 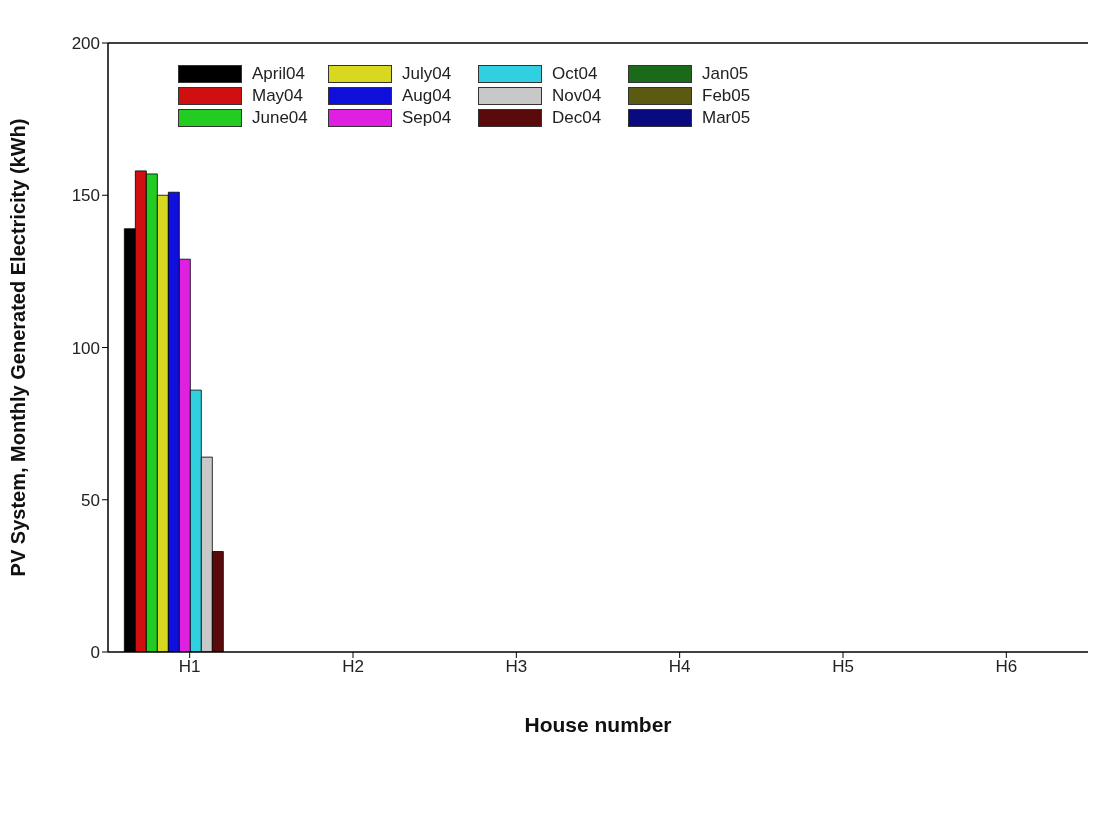 I want to click on legend-label: Jan05, so click(x=725, y=74).